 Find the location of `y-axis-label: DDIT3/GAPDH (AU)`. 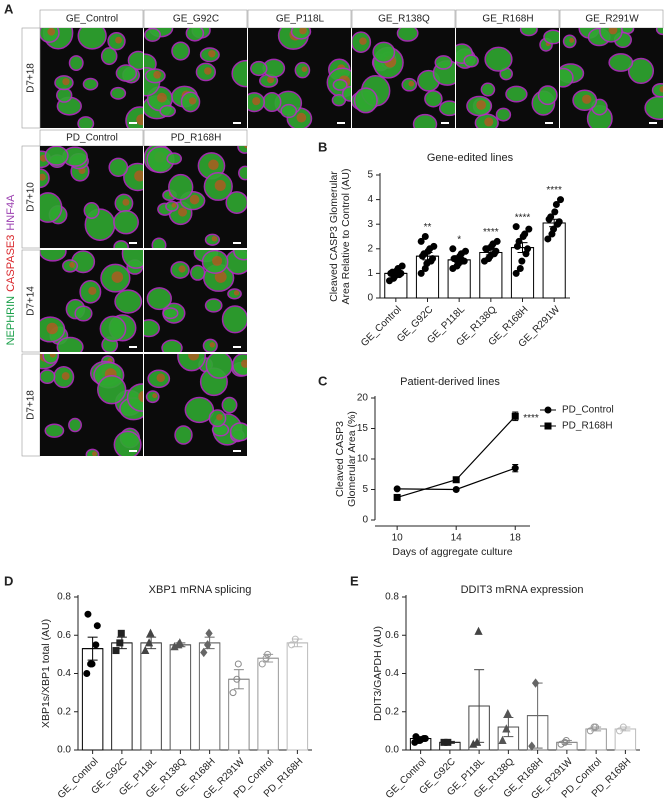

y-axis-label: DDIT3/GAPDH (AU) is located at coordinates (378, 673).